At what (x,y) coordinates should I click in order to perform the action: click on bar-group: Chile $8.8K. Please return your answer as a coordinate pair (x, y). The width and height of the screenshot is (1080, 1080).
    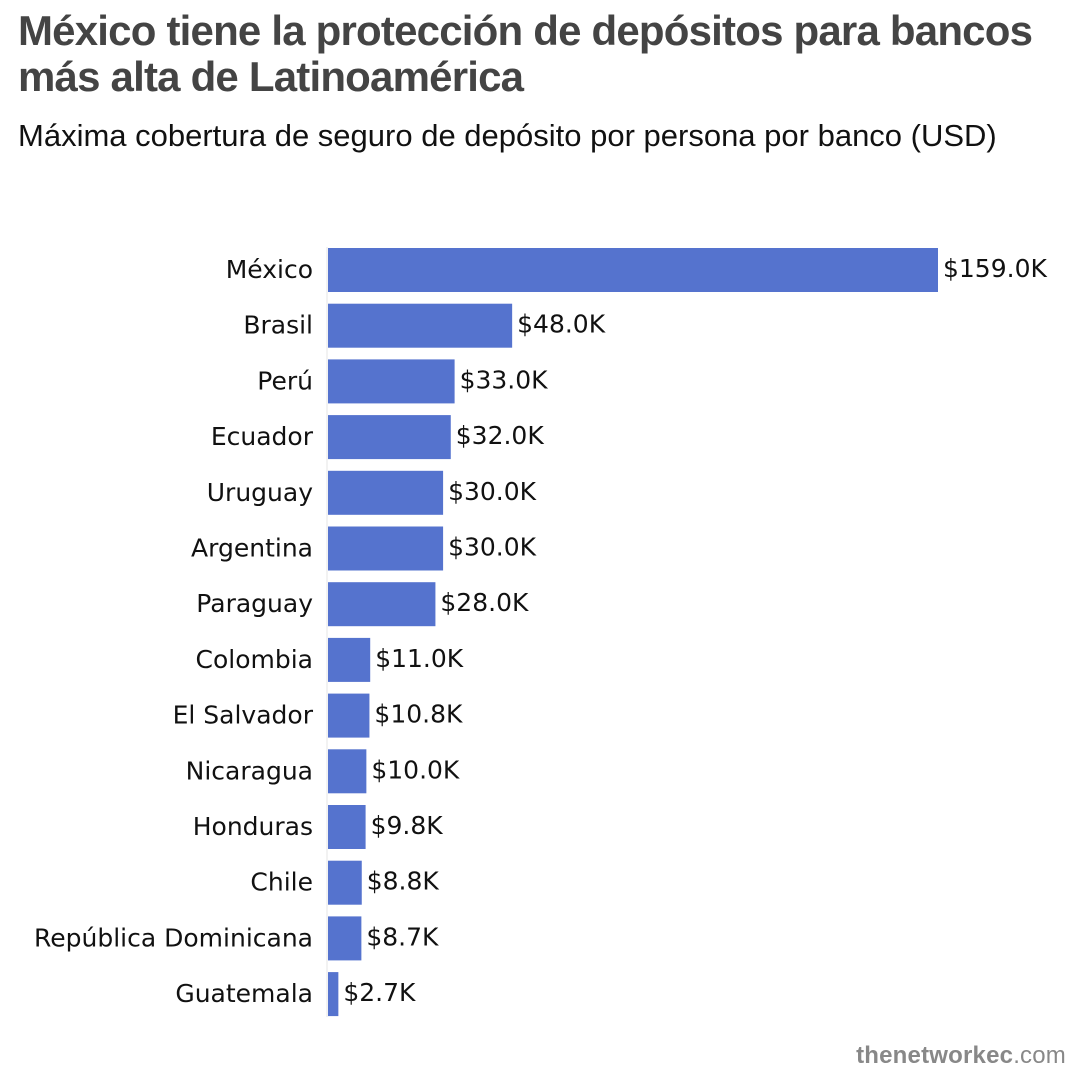
    Looking at the image, I should click on (345, 882).